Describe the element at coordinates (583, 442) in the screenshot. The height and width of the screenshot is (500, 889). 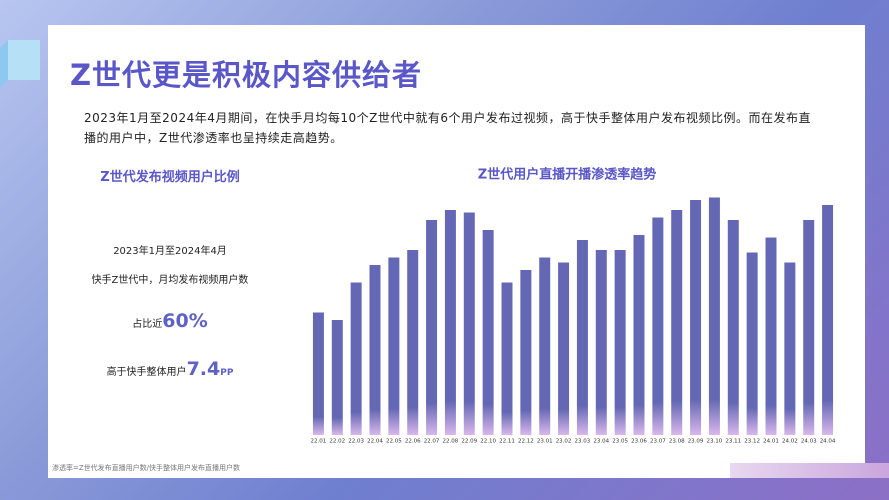
I see `x-tick-label: 23.03` at that location.